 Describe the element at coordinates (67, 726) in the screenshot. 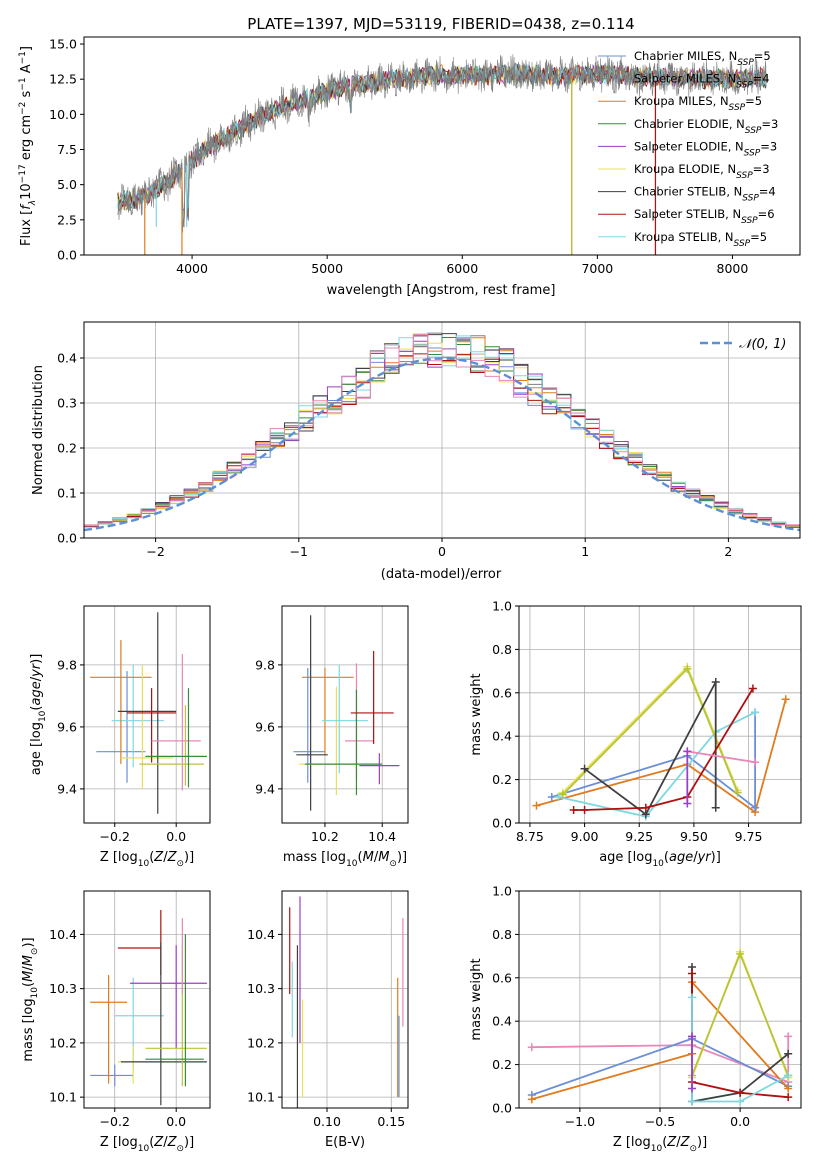

I see `y-tick-label: 9.6` at that location.